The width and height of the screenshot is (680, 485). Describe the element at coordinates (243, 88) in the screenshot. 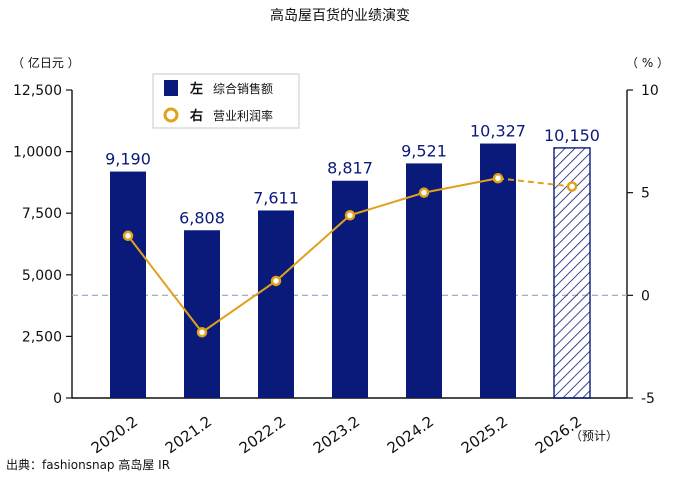

I see `legend-bar-label: 综合销售额` at that location.